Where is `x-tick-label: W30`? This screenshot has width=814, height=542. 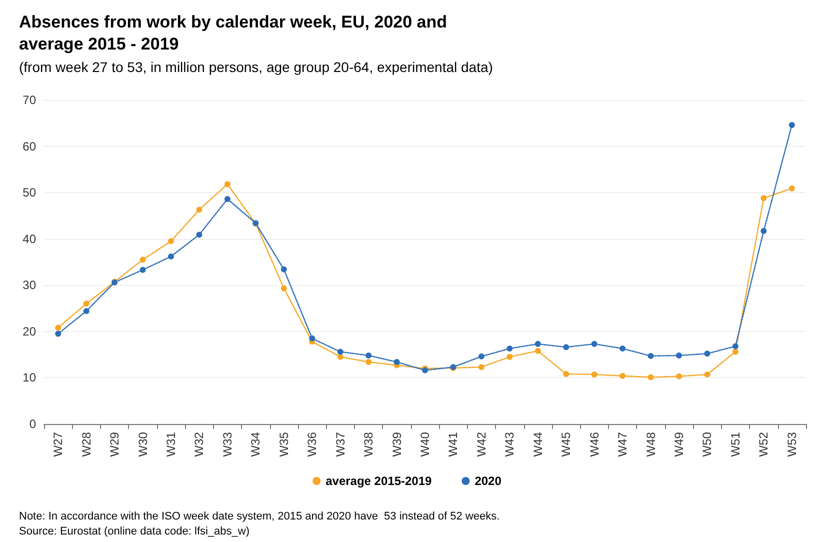
x-tick-label: W30 is located at coordinates (143, 444).